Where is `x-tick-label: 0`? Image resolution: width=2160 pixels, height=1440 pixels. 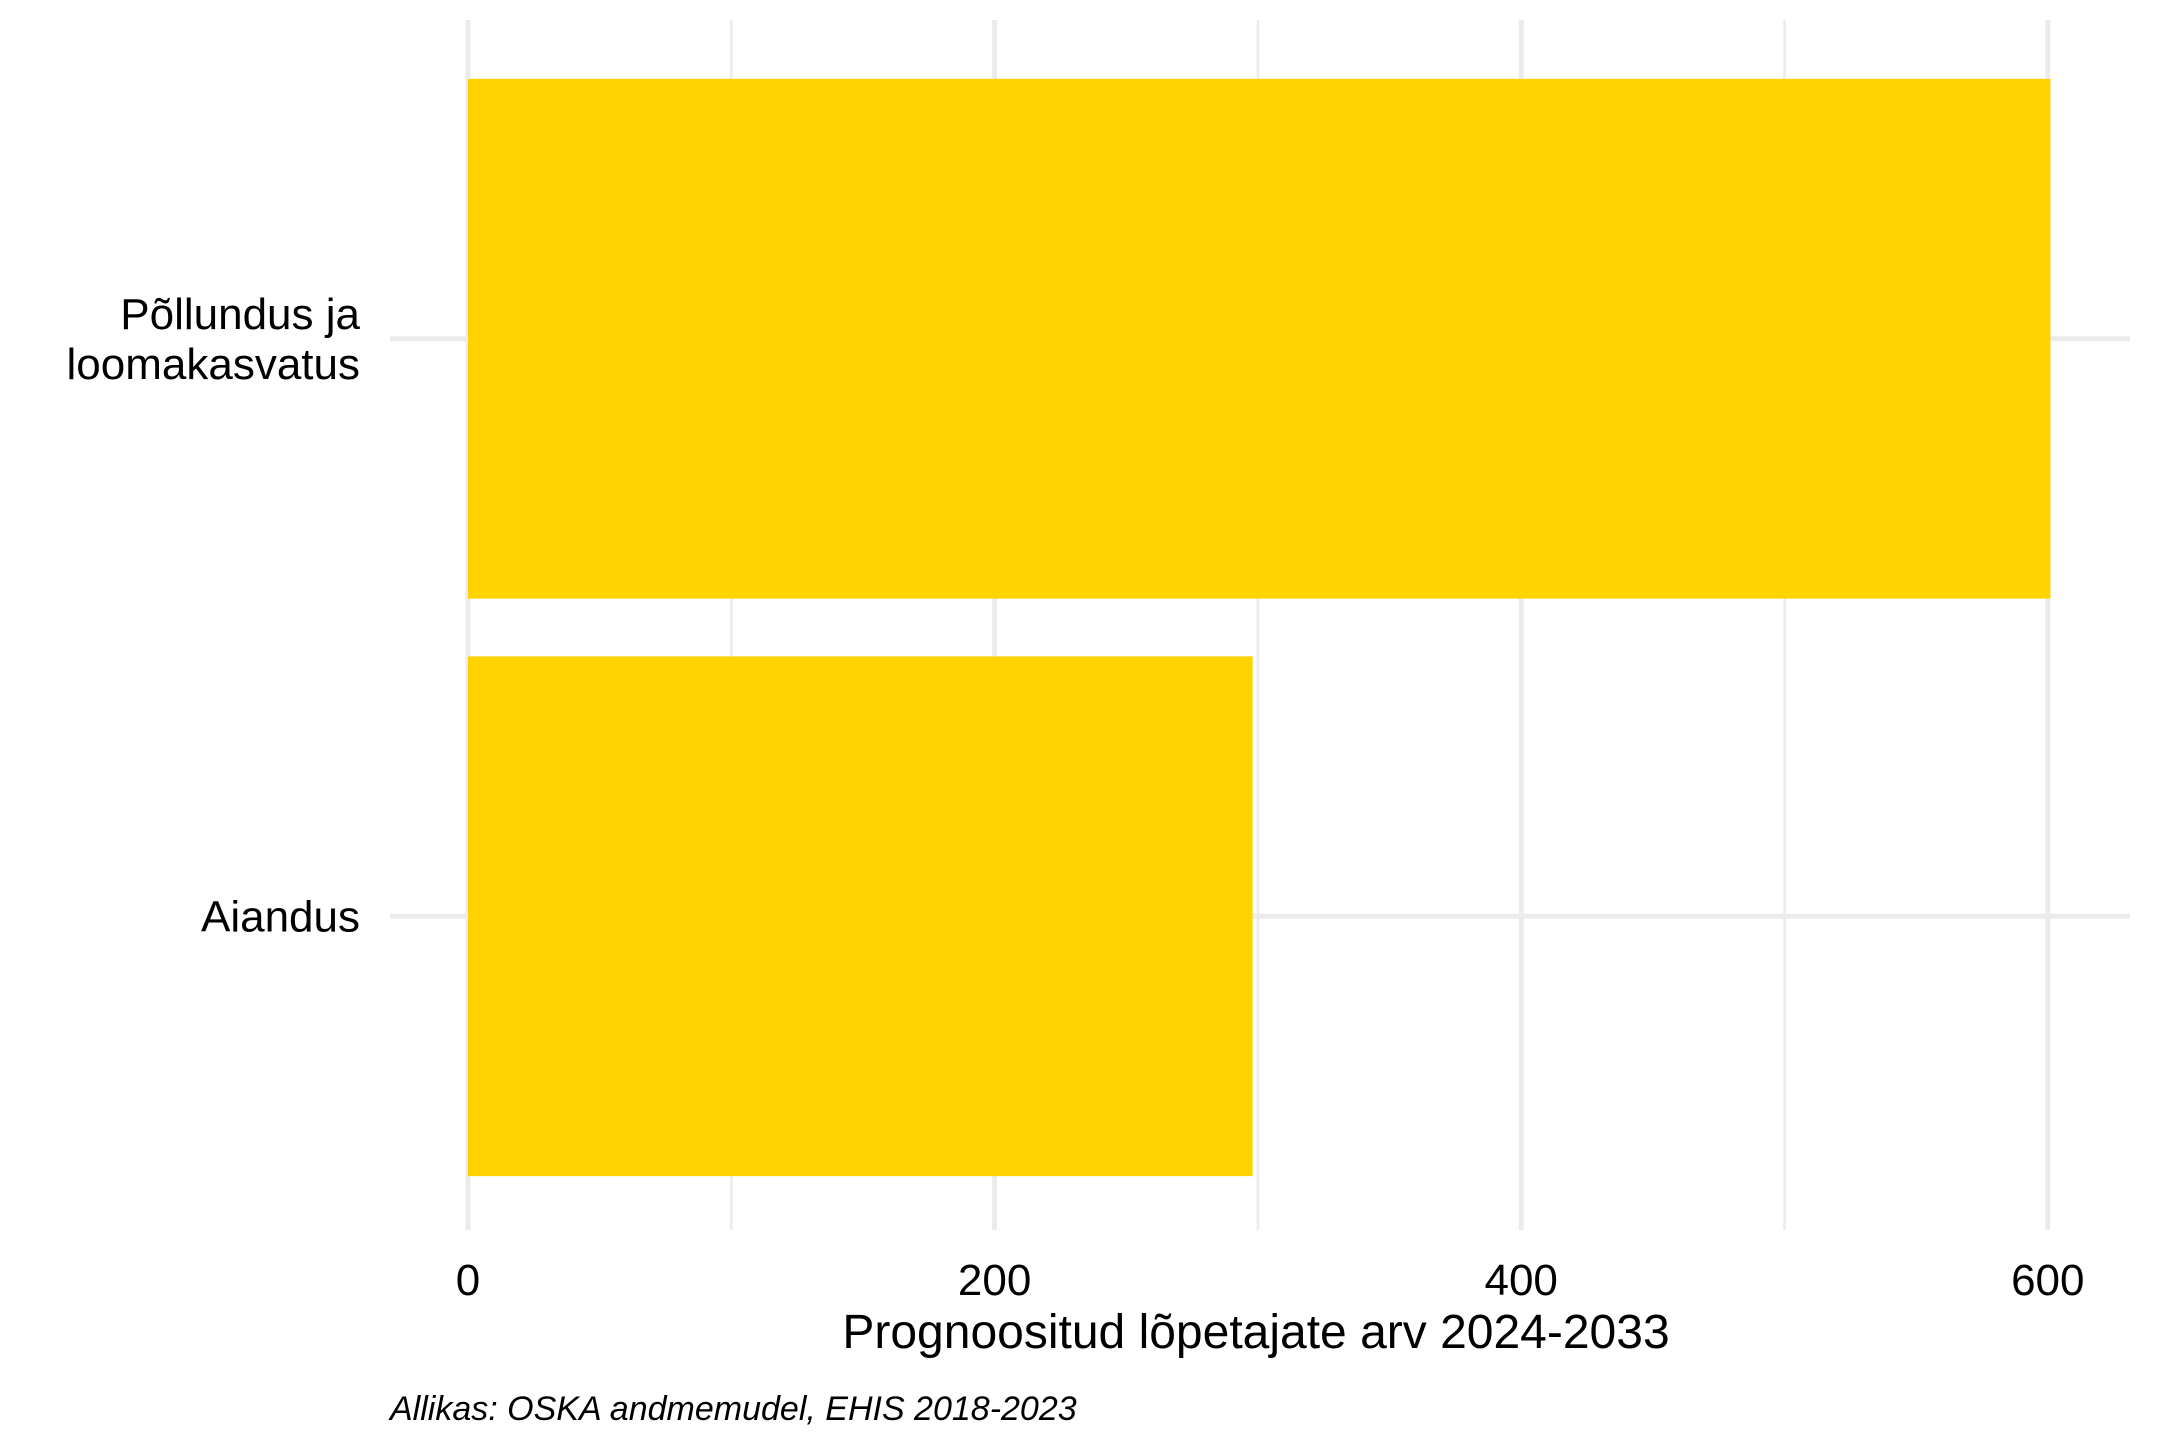
x-tick-label: 0 is located at coordinates (468, 1280).